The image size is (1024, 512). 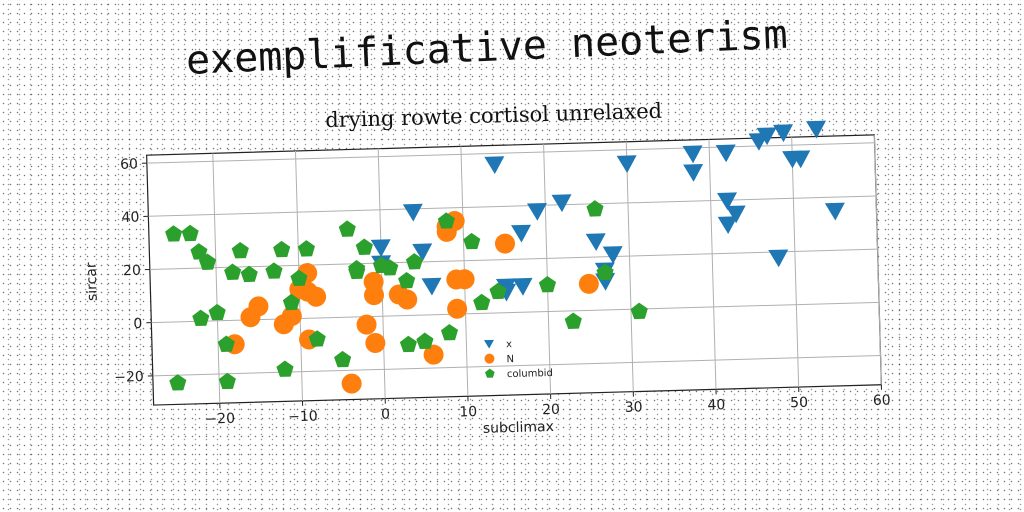 What do you see at coordinates (493, 115) in the screenshot?
I see `chart-title: drying rowte cortisol unrelaxed` at bounding box center [493, 115].